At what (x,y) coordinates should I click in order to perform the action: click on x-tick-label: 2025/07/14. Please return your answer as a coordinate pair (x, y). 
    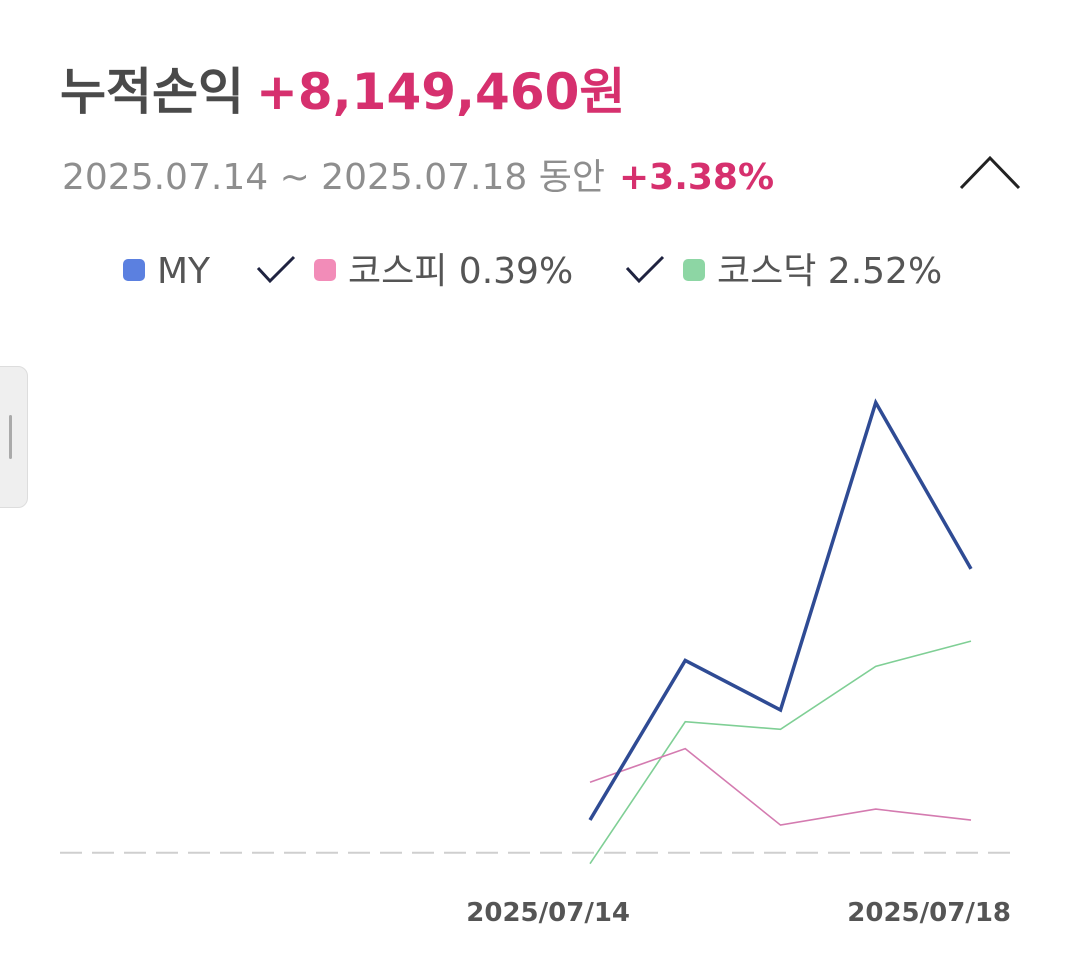
    Looking at the image, I should click on (548, 913).